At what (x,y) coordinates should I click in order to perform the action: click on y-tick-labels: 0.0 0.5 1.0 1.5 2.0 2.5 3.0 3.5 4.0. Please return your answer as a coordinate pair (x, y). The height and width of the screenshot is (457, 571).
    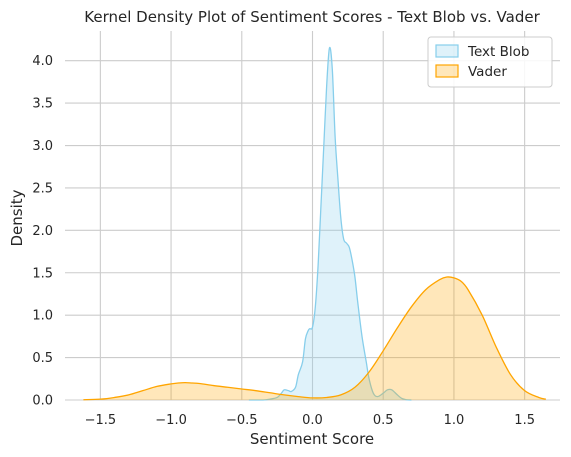
    Looking at the image, I should click on (42, 231).